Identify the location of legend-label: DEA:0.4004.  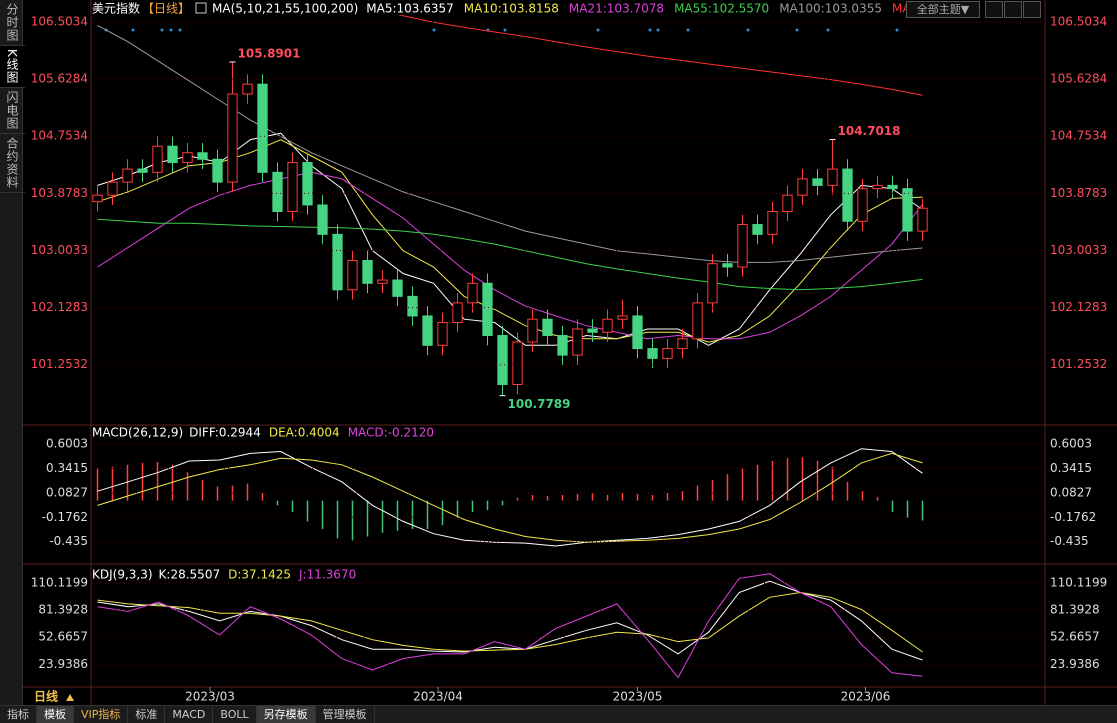
(304, 433).